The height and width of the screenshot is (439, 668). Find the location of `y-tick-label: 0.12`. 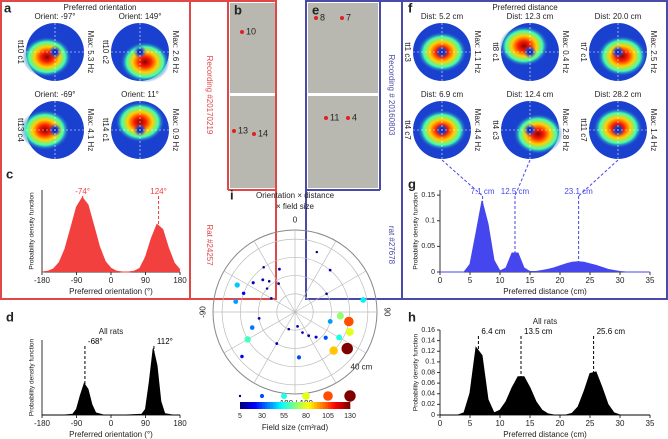

y-tick-label: 0.12 is located at coordinates (428, 351).